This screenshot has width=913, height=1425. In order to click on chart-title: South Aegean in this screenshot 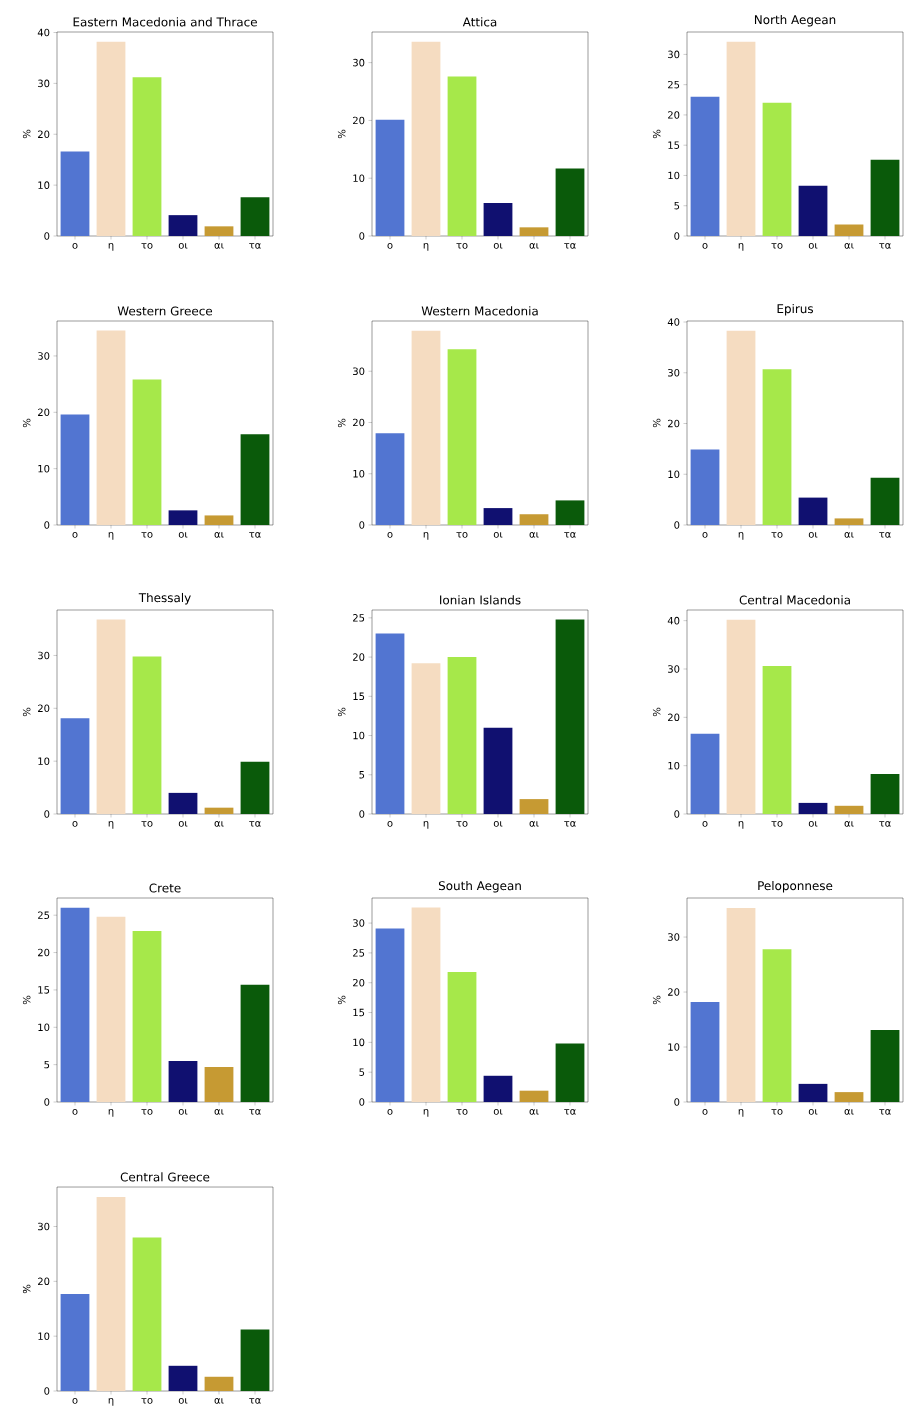, I will do `click(479, 886)`.